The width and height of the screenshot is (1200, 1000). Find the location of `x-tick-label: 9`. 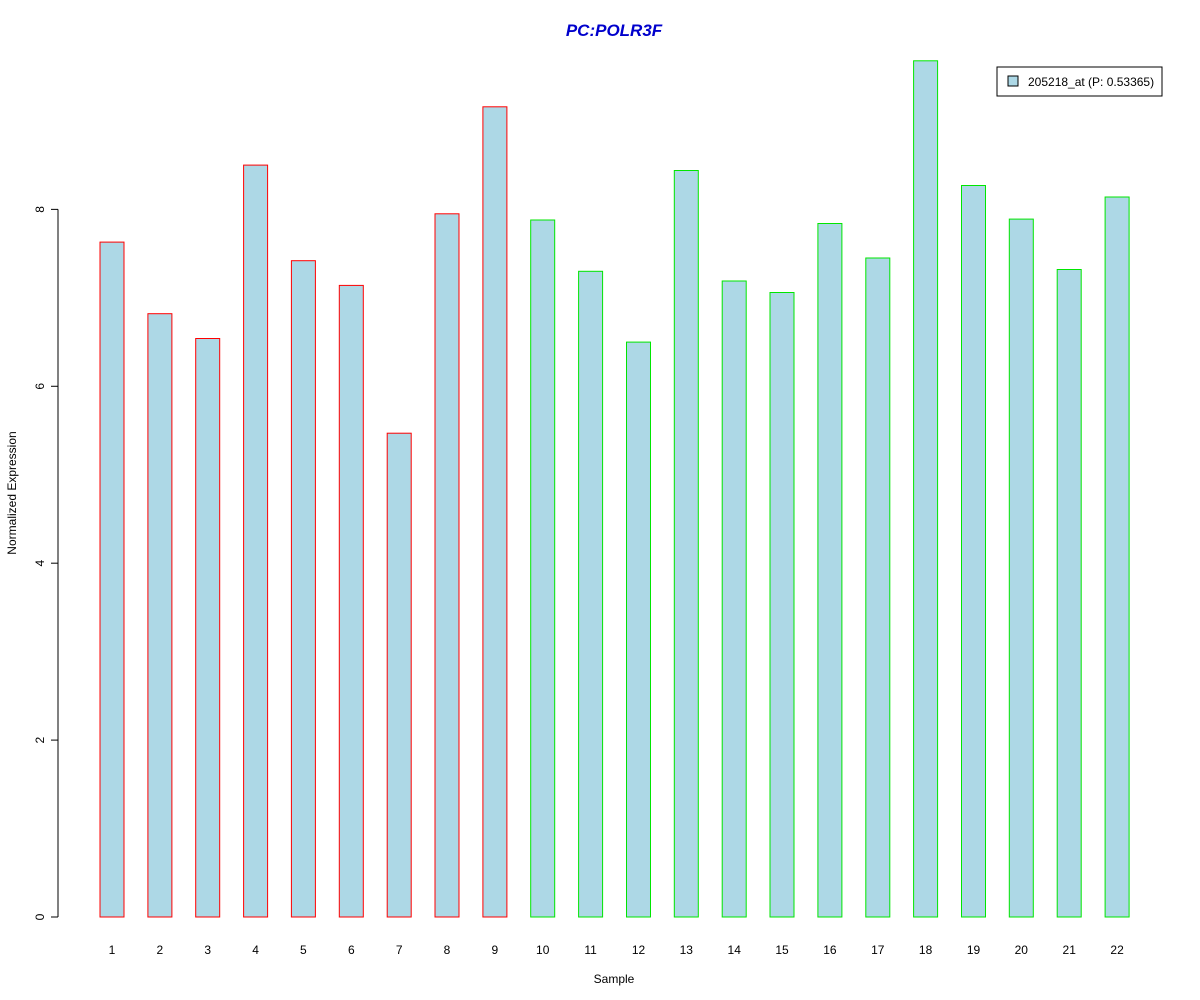

x-tick-label: 9 is located at coordinates (495, 950).